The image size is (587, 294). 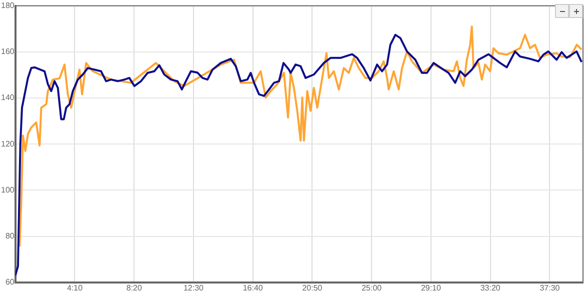 I want to click on y-tick-label: 140, so click(x=7, y=97).